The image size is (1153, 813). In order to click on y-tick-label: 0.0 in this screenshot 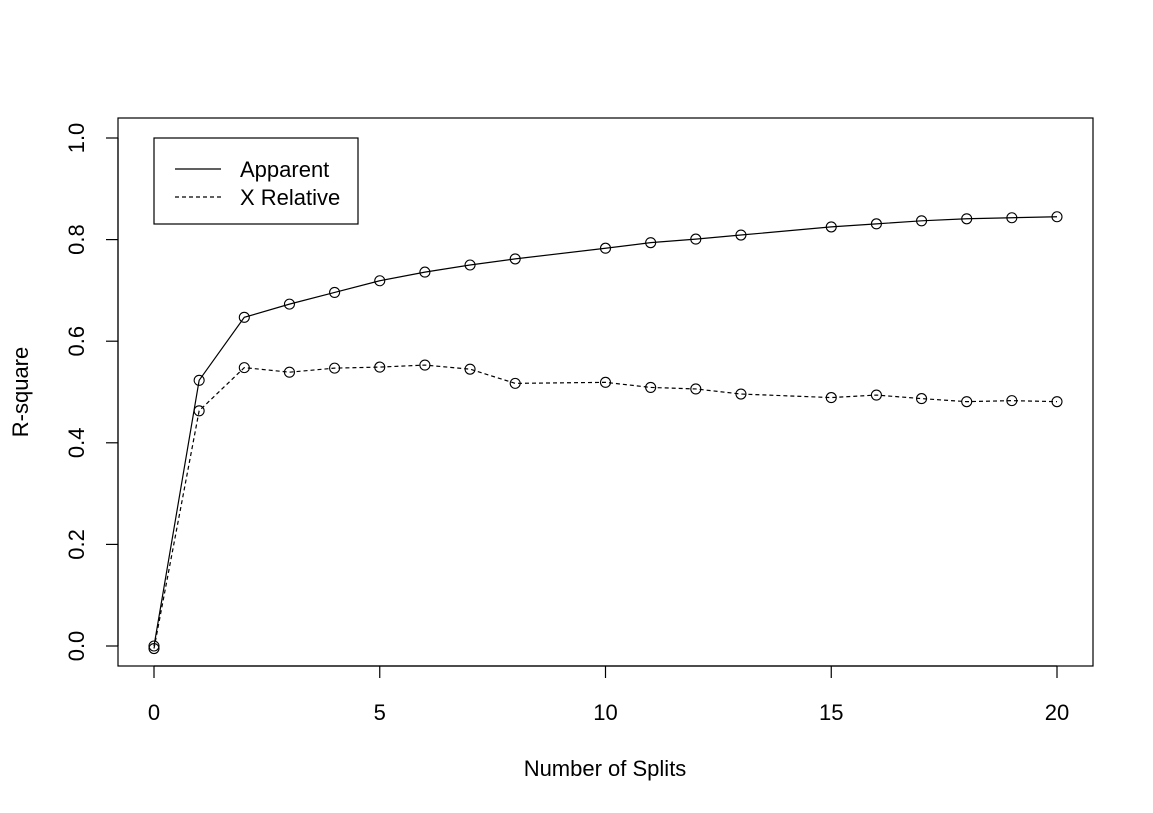, I will do `click(76, 646)`.